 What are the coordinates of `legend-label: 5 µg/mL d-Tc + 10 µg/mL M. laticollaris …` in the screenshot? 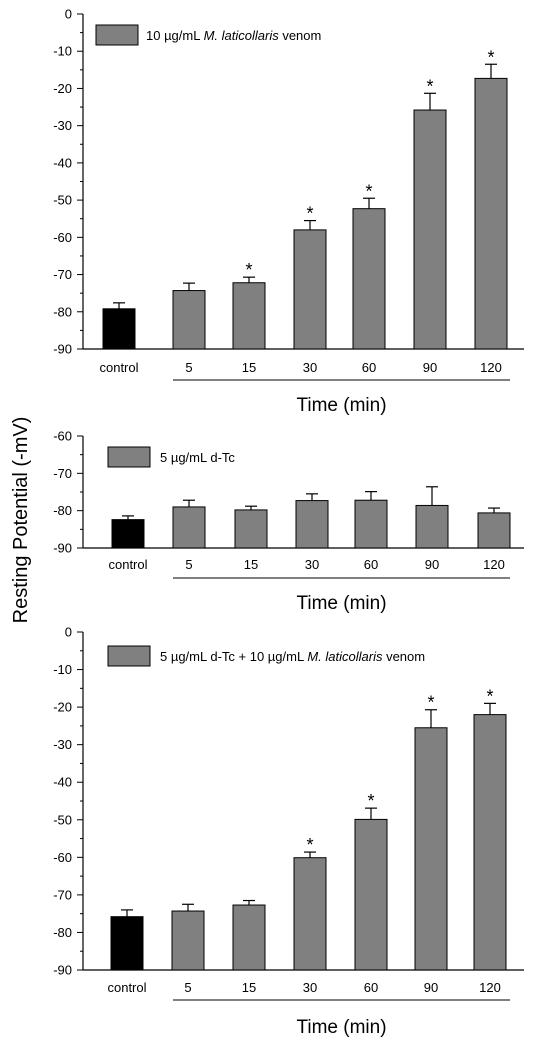 It's located at (292, 656).